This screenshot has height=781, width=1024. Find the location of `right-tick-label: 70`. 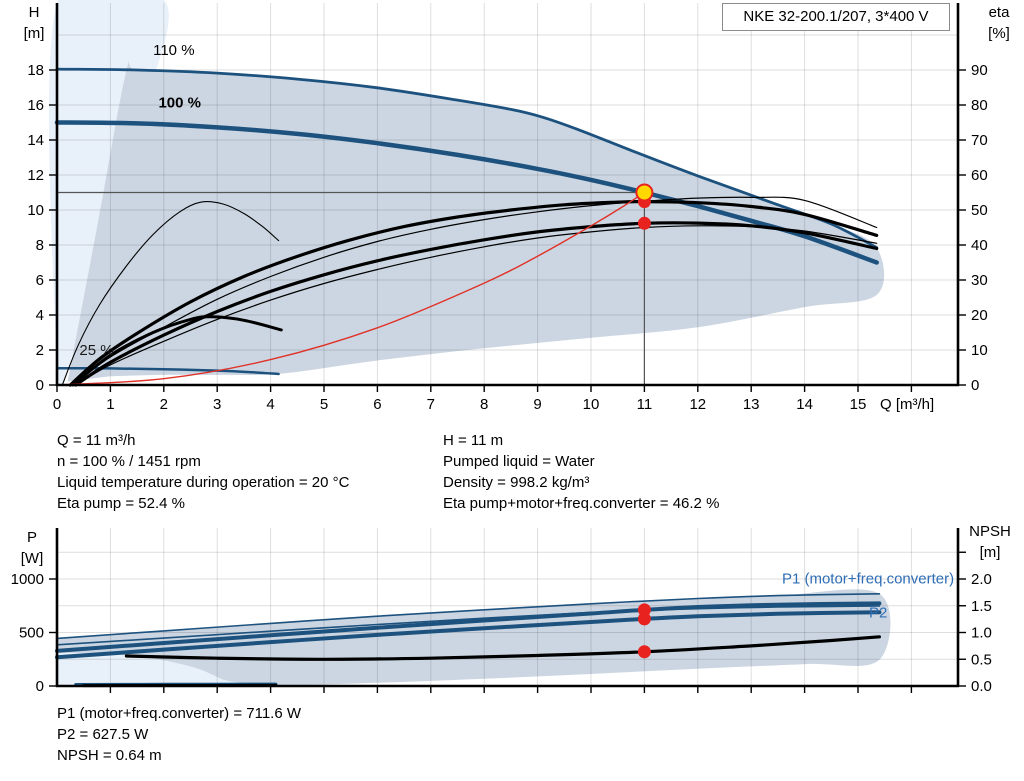

right-tick-label: 70 is located at coordinates (979, 140).